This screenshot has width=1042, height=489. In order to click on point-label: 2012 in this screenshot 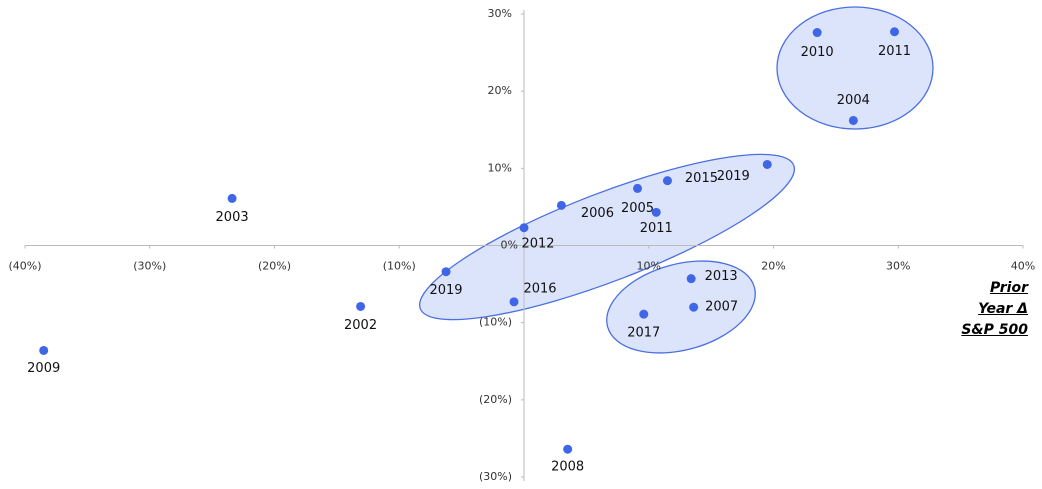, I will do `click(537, 243)`.